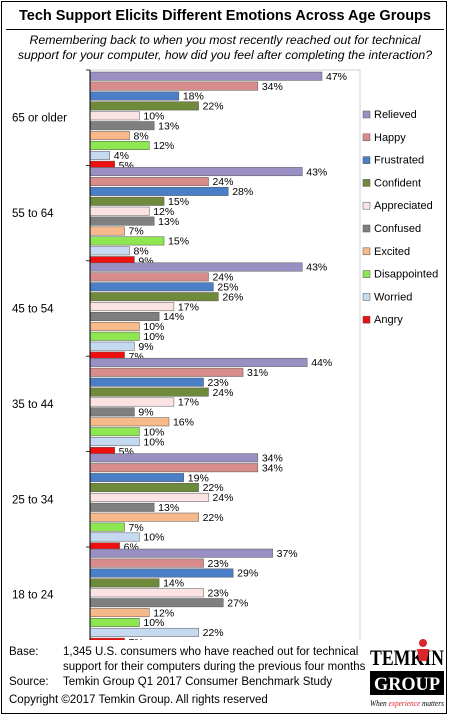 The image size is (450, 717). What do you see at coordinates (33, 214) in the screenshot?
I see `category-label-55-to-64: 55 to 64` at bounding box center [33, 214].